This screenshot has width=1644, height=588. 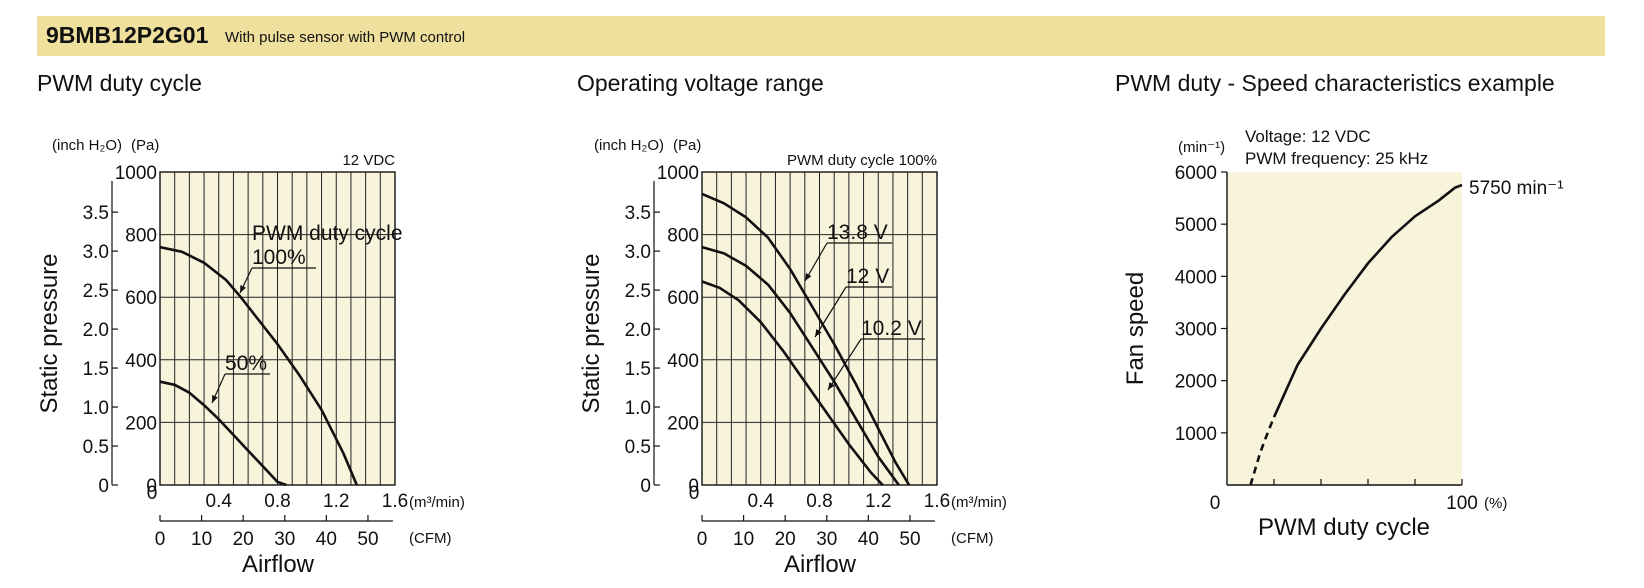 I want to click on chart3-x-unit: (%), so click(x=1495, y=503).